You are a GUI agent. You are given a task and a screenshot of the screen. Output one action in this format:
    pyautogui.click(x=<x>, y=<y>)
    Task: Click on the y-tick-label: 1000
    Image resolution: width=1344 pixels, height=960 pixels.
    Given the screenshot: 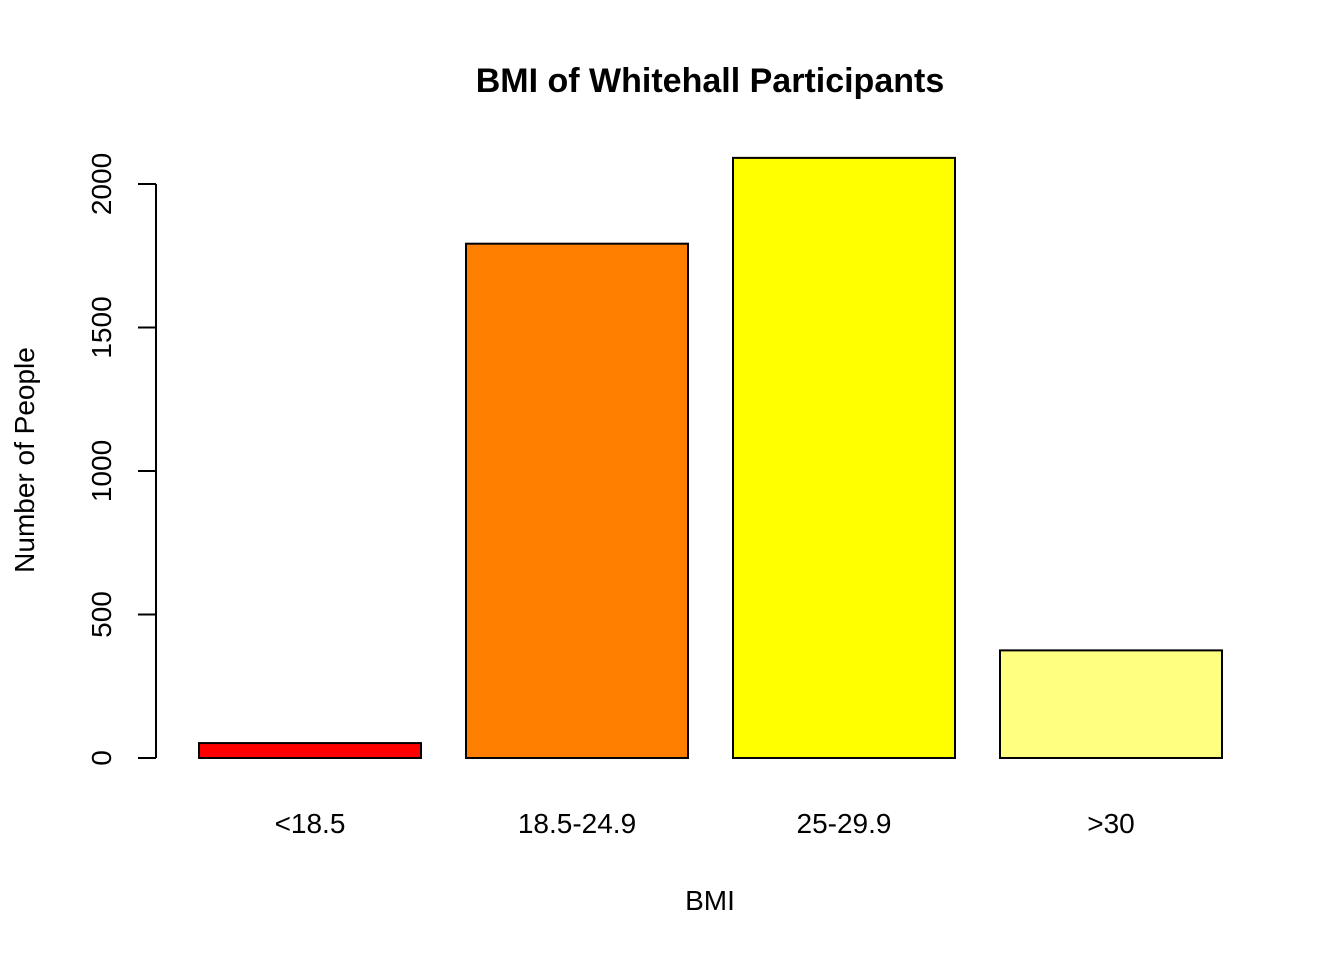 What is the action you would take?
    pyautogui.click(x=101, y=471)
    